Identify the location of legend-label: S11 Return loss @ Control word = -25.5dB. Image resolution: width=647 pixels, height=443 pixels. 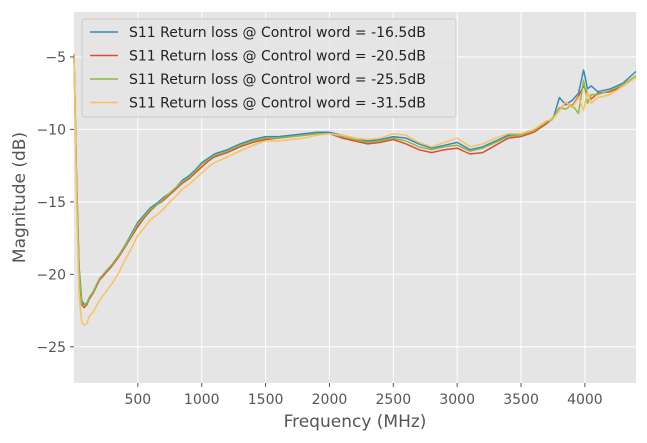
(277, 80).